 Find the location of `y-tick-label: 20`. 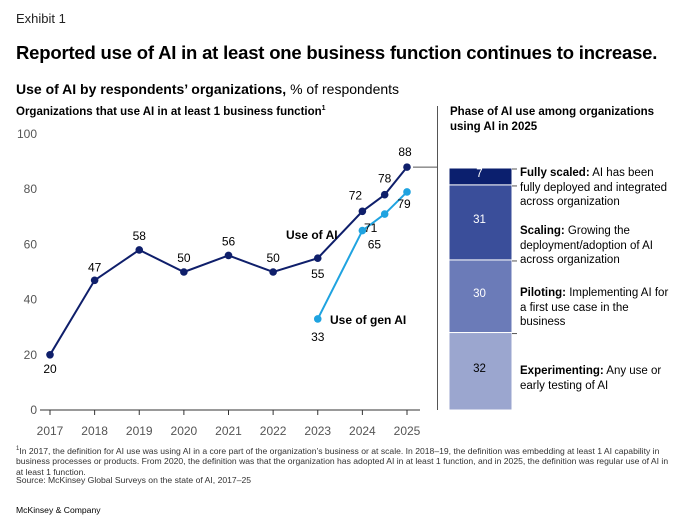

y-tick-label: 20 is located at coordinates (31, 355).